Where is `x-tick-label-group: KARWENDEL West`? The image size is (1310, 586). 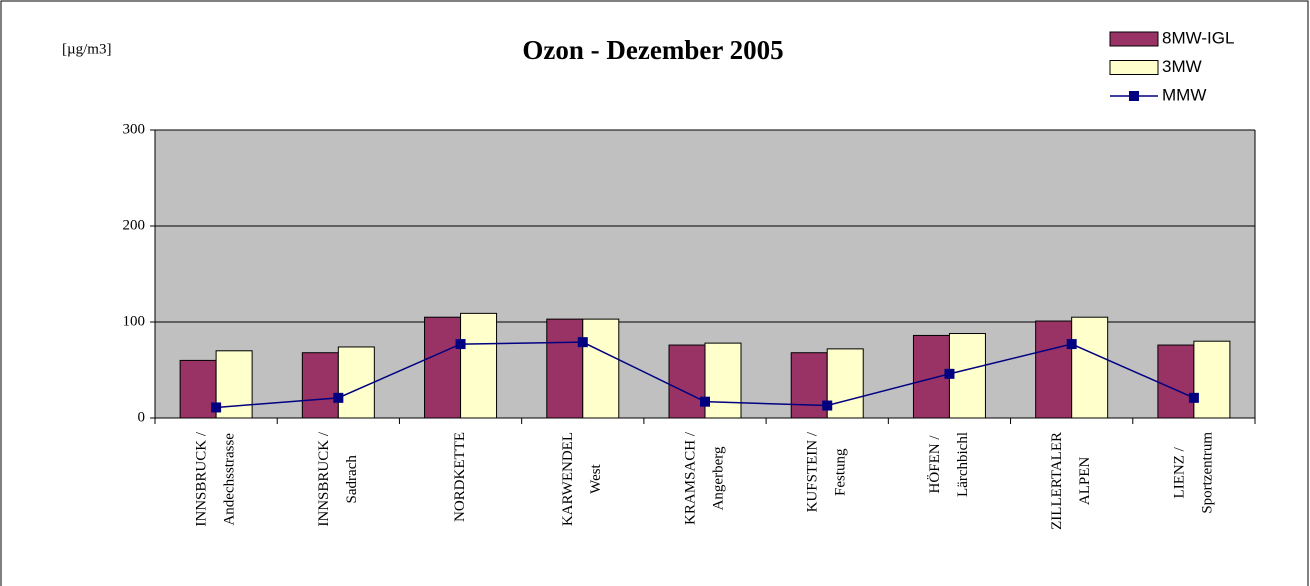
x-tick-label-group: KARWENDEL West is located at coordinates (582, 479).